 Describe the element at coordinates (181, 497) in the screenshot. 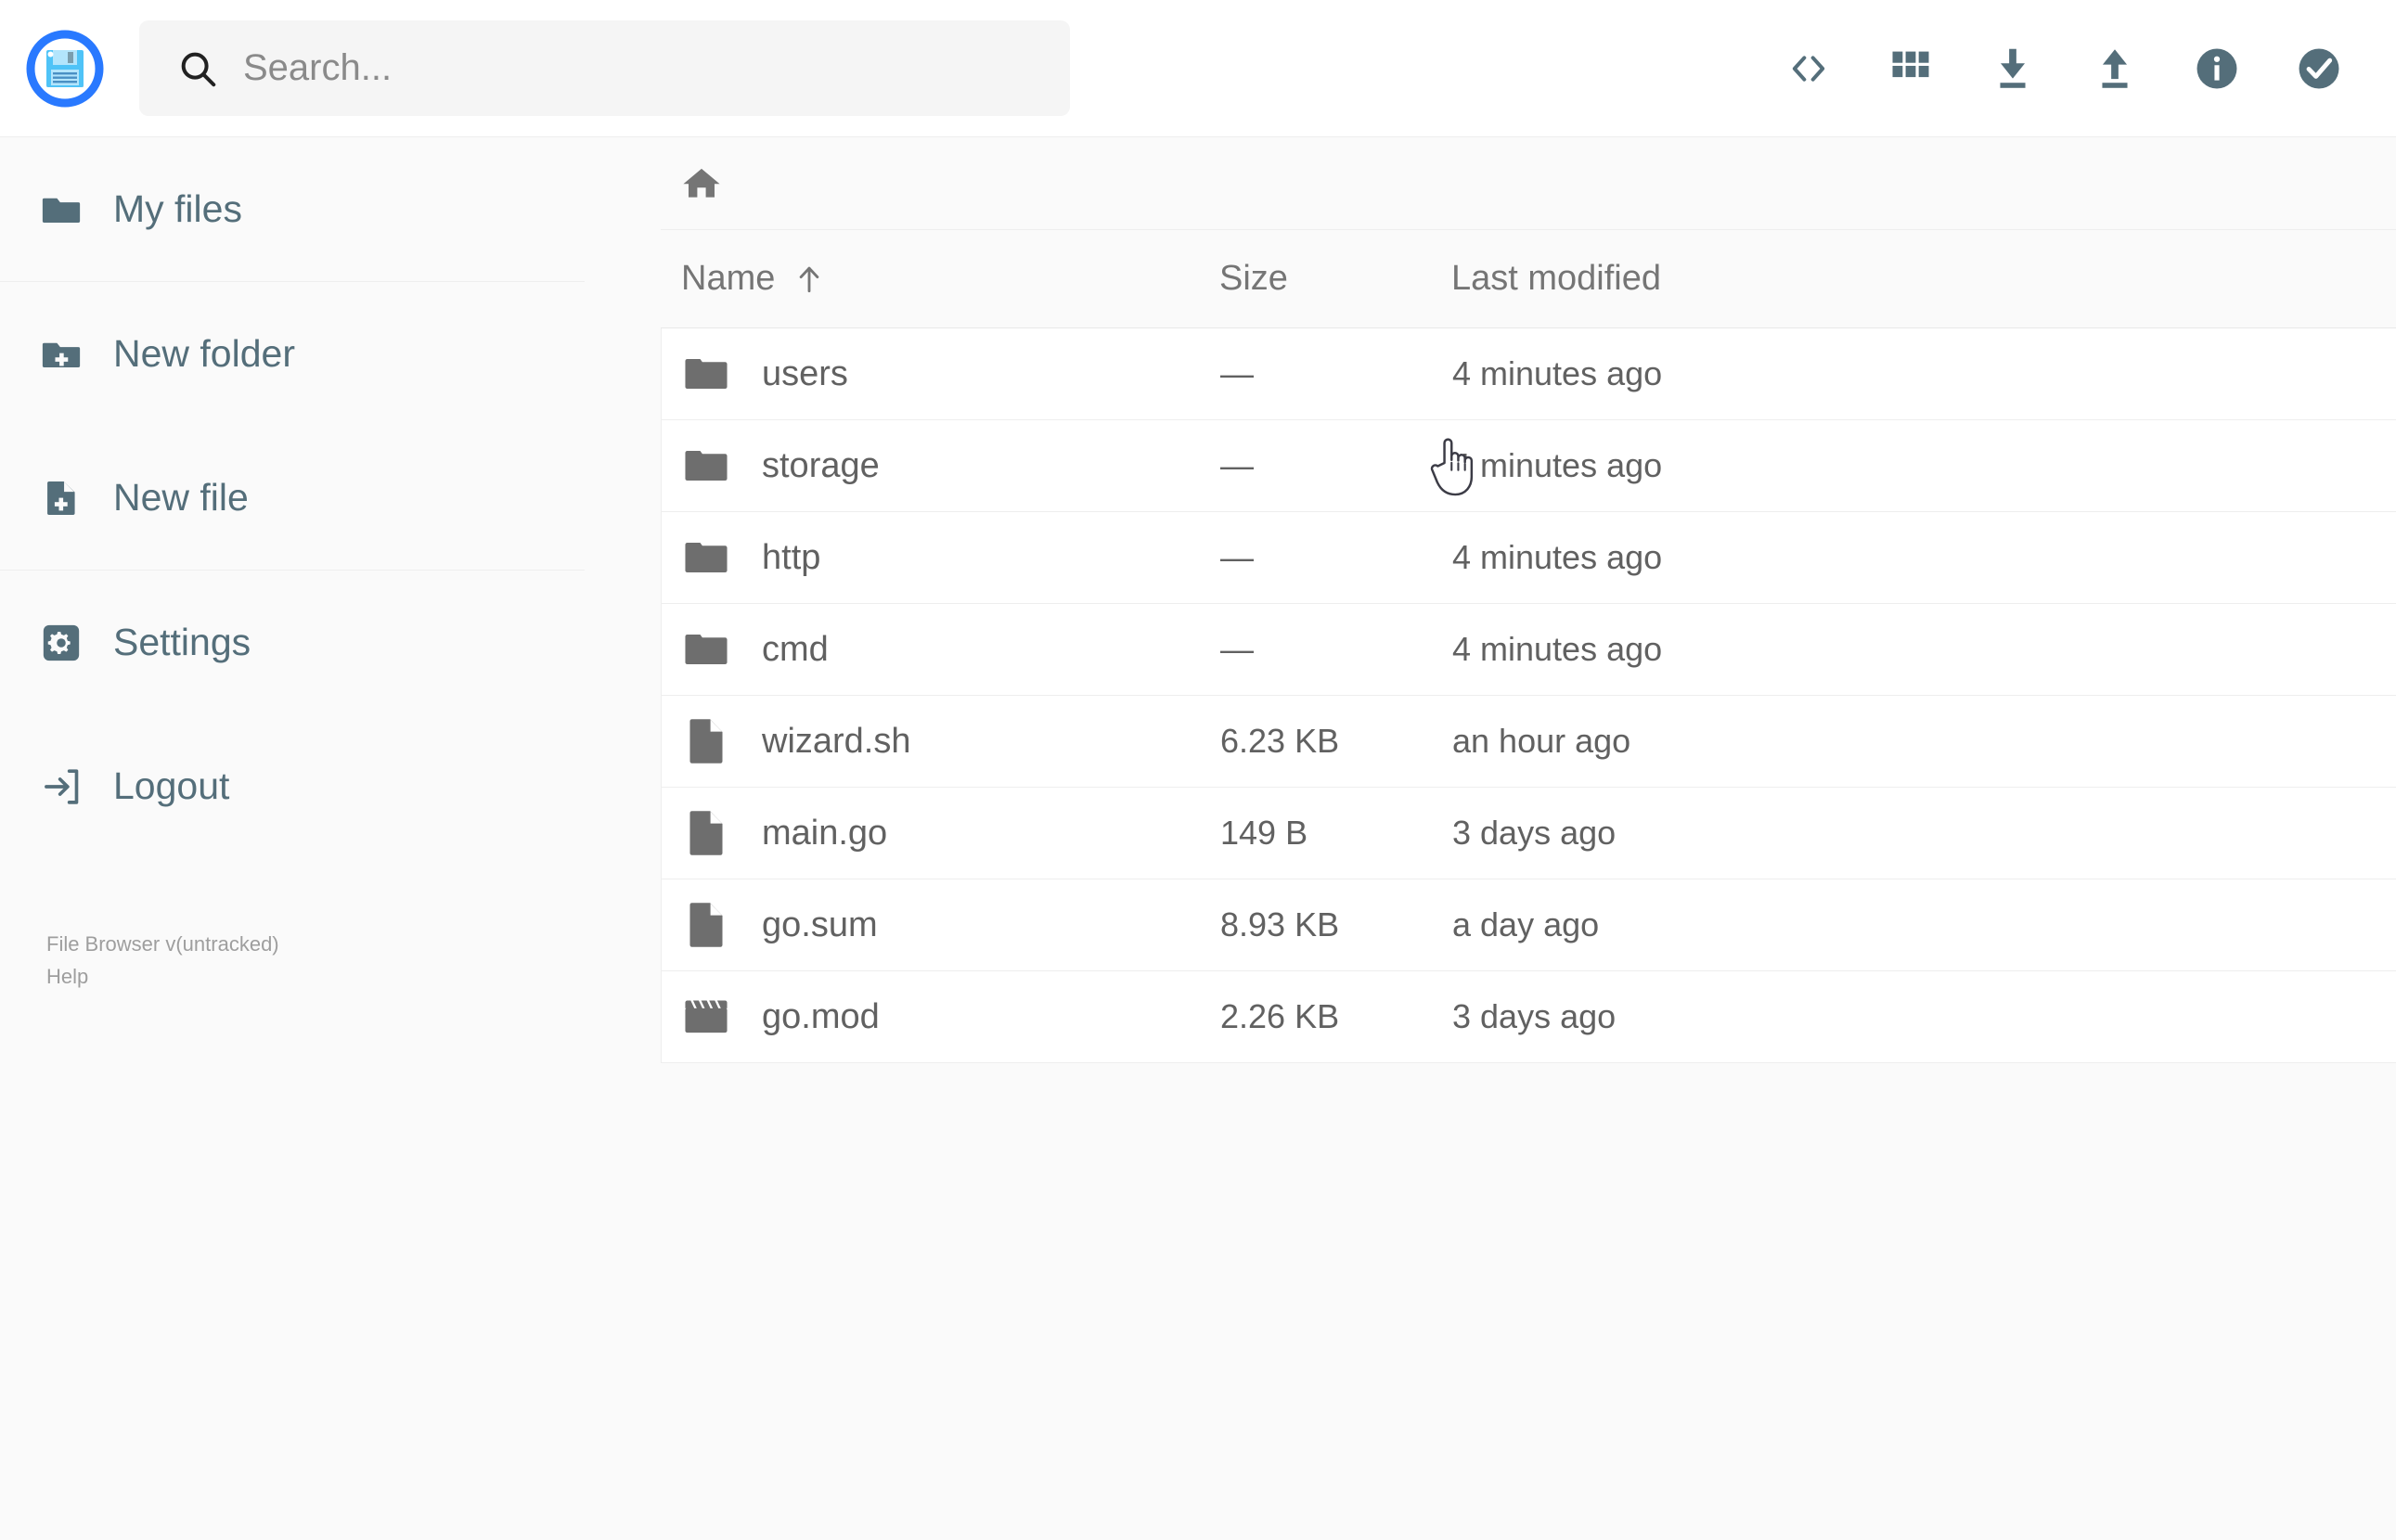

I see `sidebar-item-label: New file` at that location.